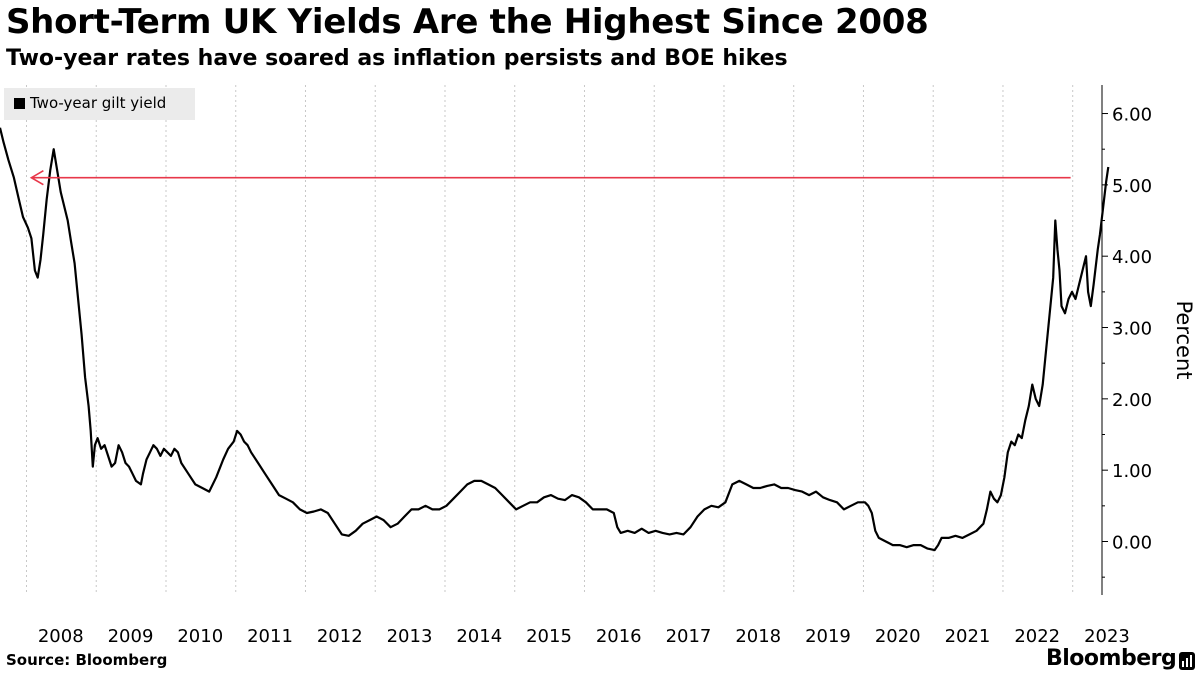  What do you see at coordinates (479, 636) in the screenshot?
I see `x-tick-label-2014: 2014` at bounding box center [479, 636].